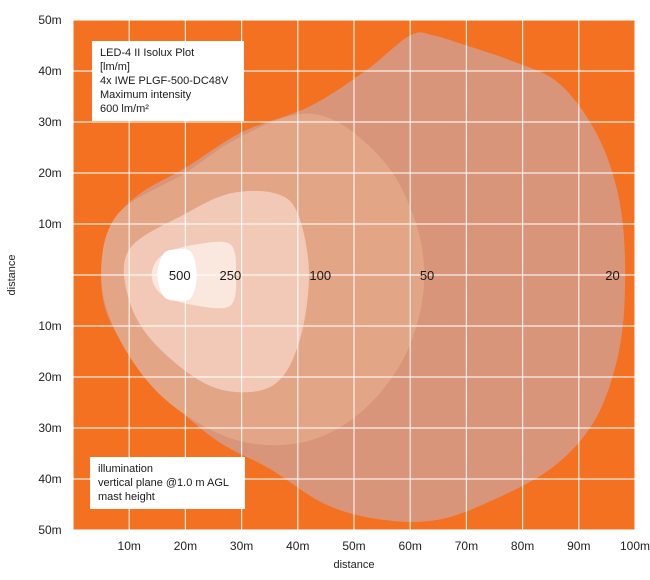 The width and height of the screenshot is (650, 580). What do you see at coordinates (384, 546) in the screenshot?
I see `x-axis-ticks: 10m 20m 30m 40m 50m 60m 70m 80m 90m 100m` at bounding box center [384, 546].